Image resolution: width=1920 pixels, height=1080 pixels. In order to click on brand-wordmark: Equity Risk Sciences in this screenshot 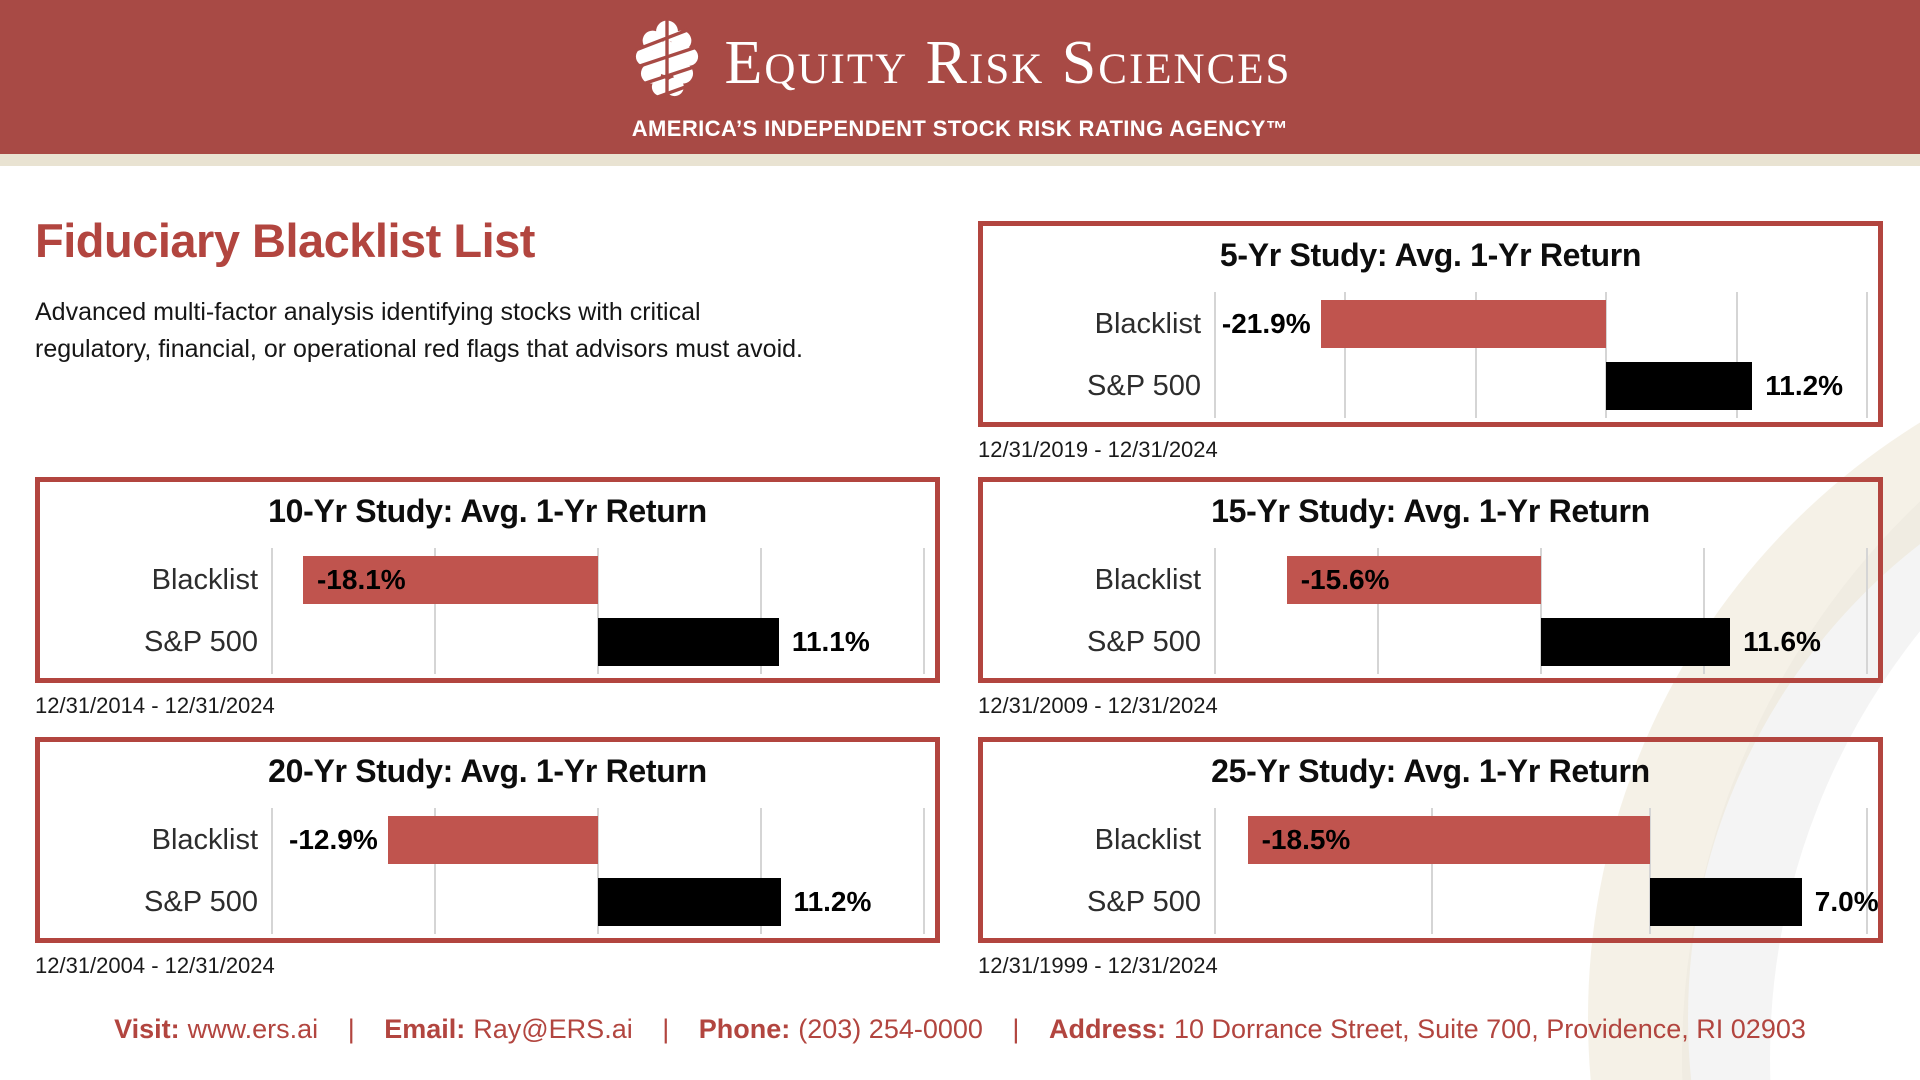, I will do `click(1008, 62)`.